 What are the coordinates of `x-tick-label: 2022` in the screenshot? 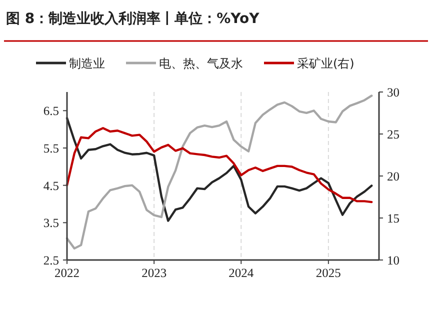 It's located at (67, 273).